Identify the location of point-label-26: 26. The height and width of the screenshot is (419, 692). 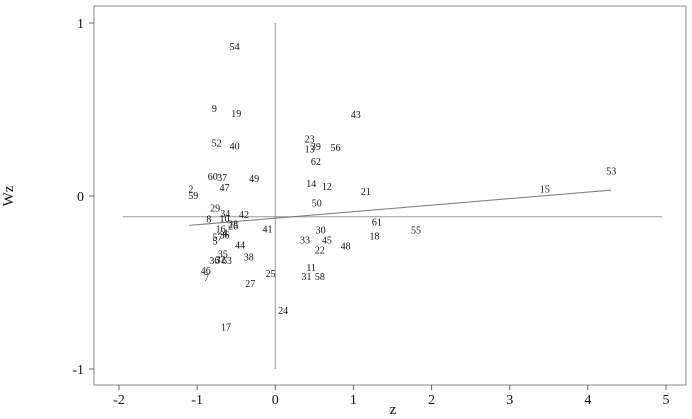
(233, 227).